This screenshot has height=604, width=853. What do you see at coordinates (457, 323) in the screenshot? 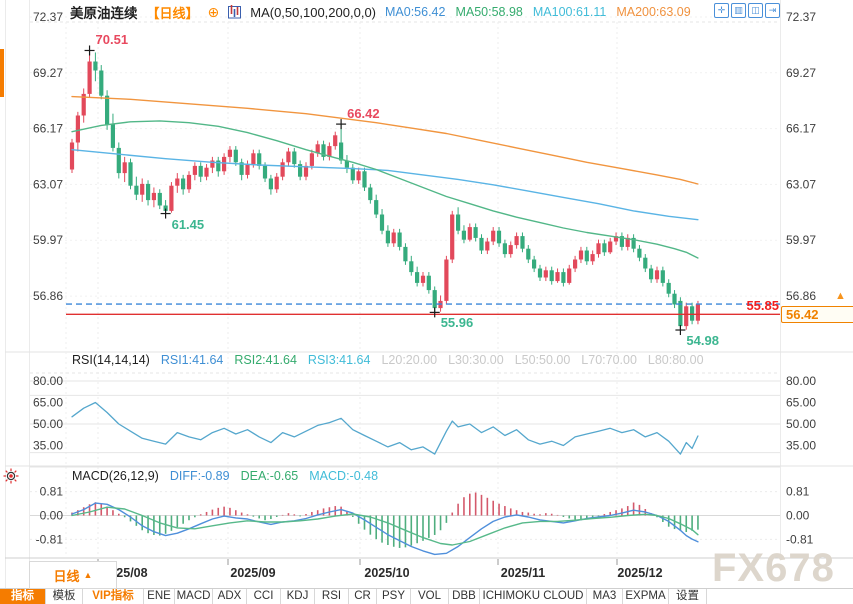
I see `price-annotation: 55.96` at bounding box center [457, 323].